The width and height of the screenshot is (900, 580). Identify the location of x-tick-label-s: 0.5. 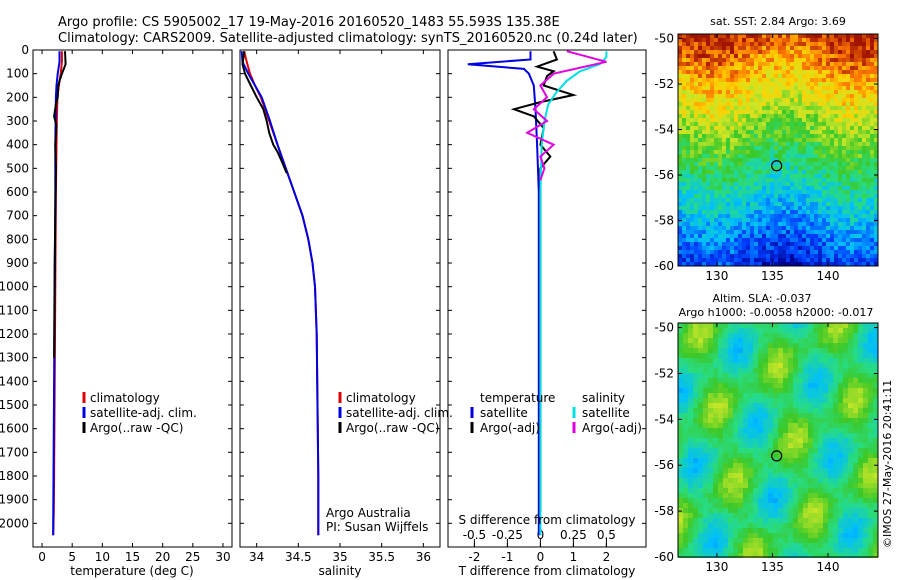
(606, 535).